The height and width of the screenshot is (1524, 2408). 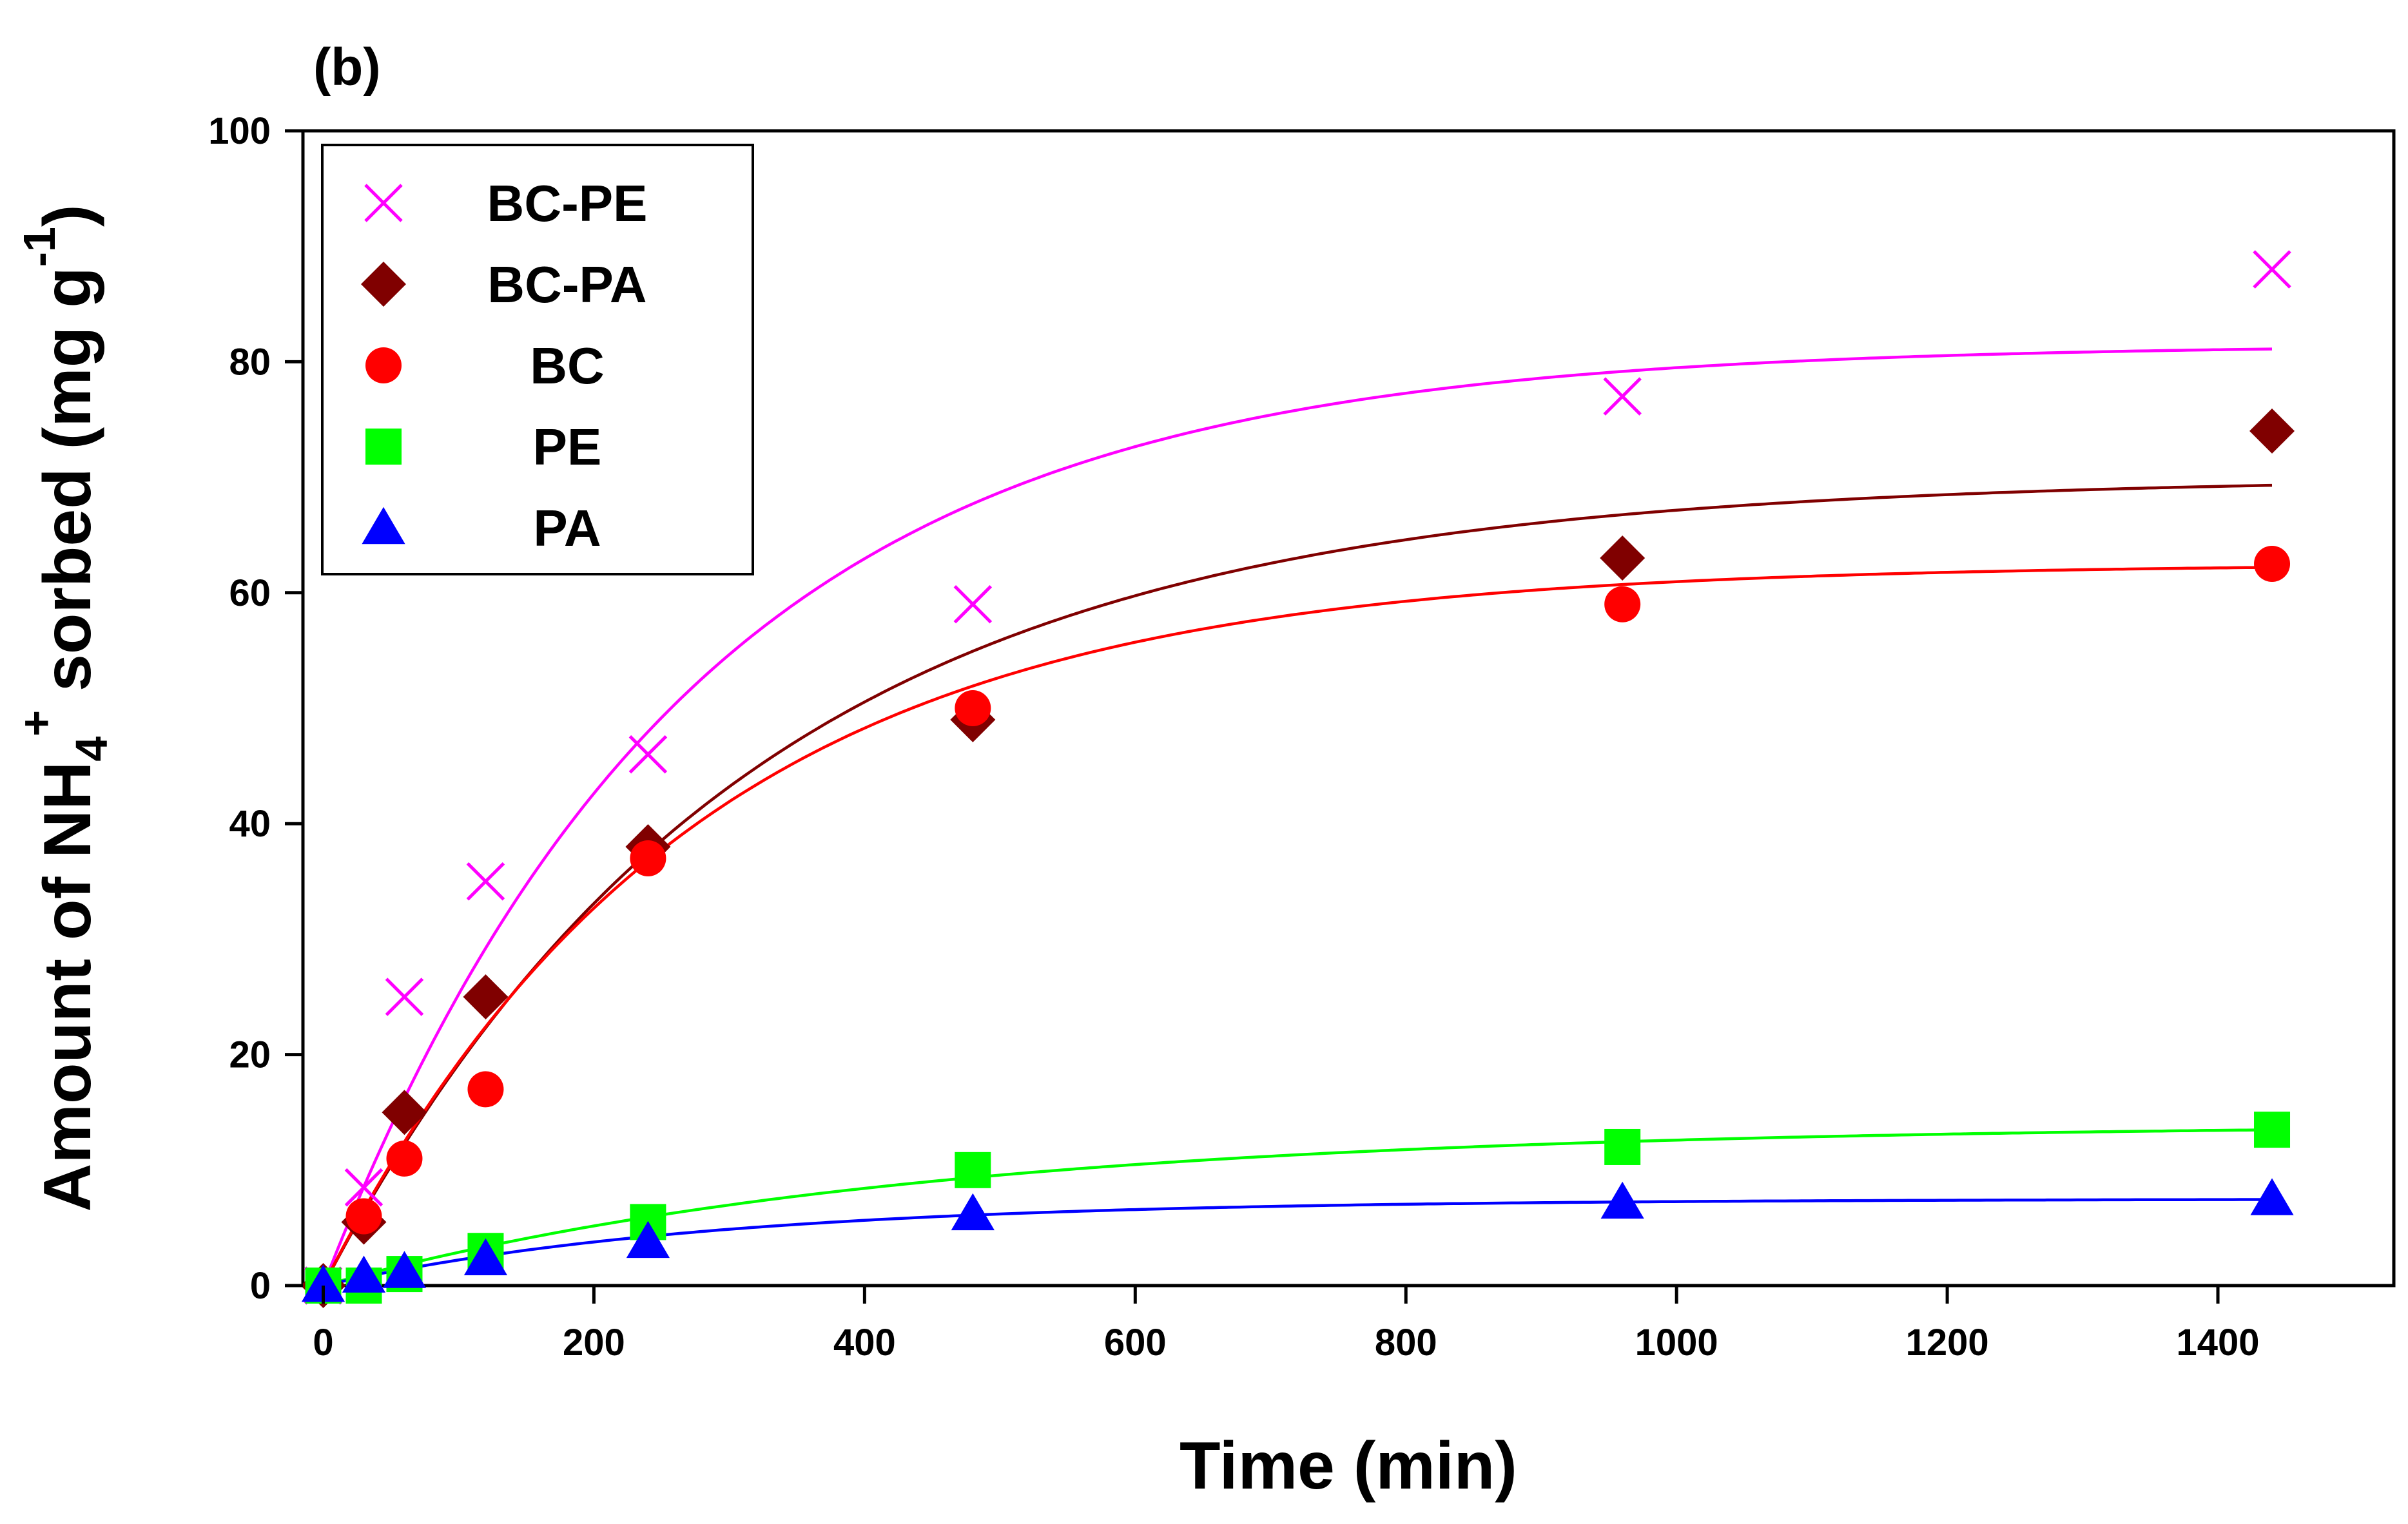 I want to click on fit-curve-pa, so click(x=1297, y=1243).